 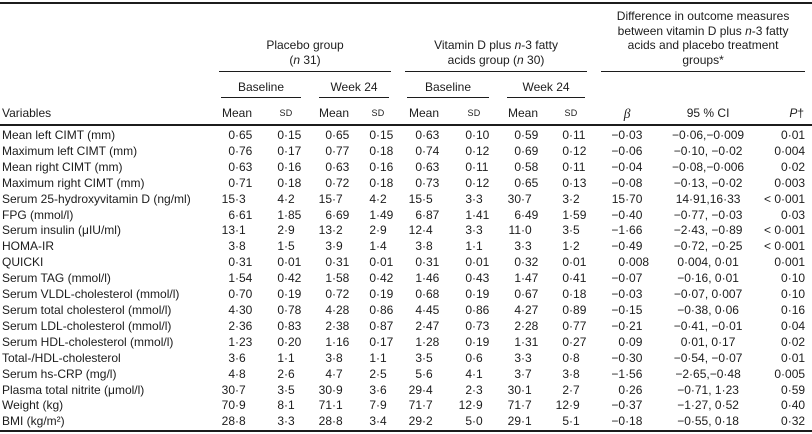 What do you see at coordinates (474, 421) in the screenshot?
I see `vitd-baseline-sd: 5·0` at bounding box center [474, 421].